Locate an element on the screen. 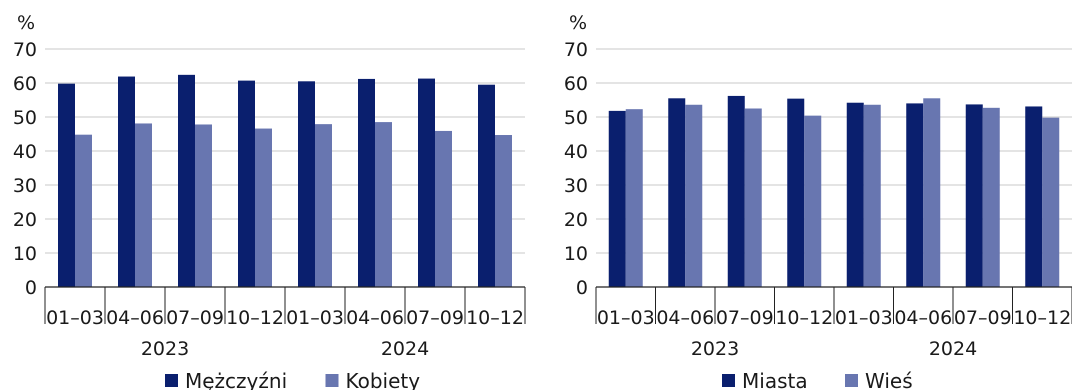 The width and height of the screenshot is (1072, 390). legend-entry: Wieś is located at coordinates (889, 379).